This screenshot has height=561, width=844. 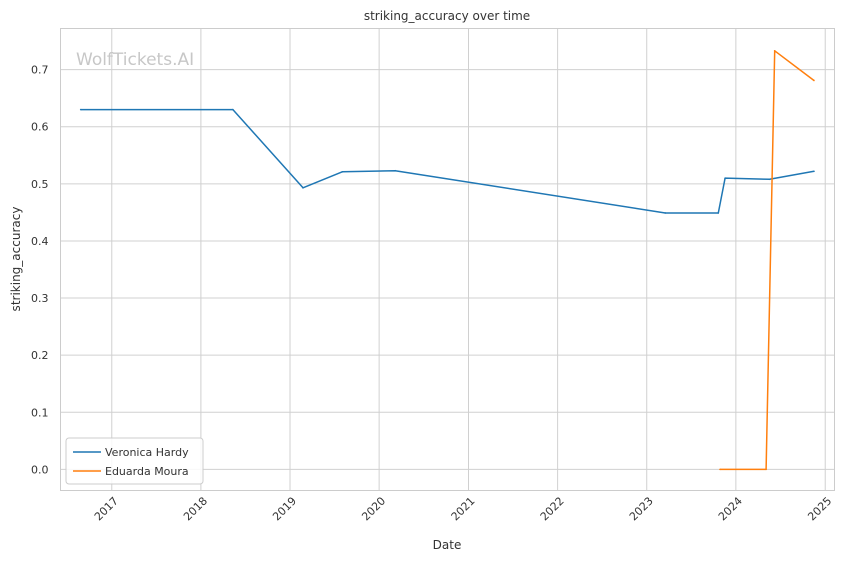 I want to click on x-tick-label: 2019, so click(x=284, y=508).